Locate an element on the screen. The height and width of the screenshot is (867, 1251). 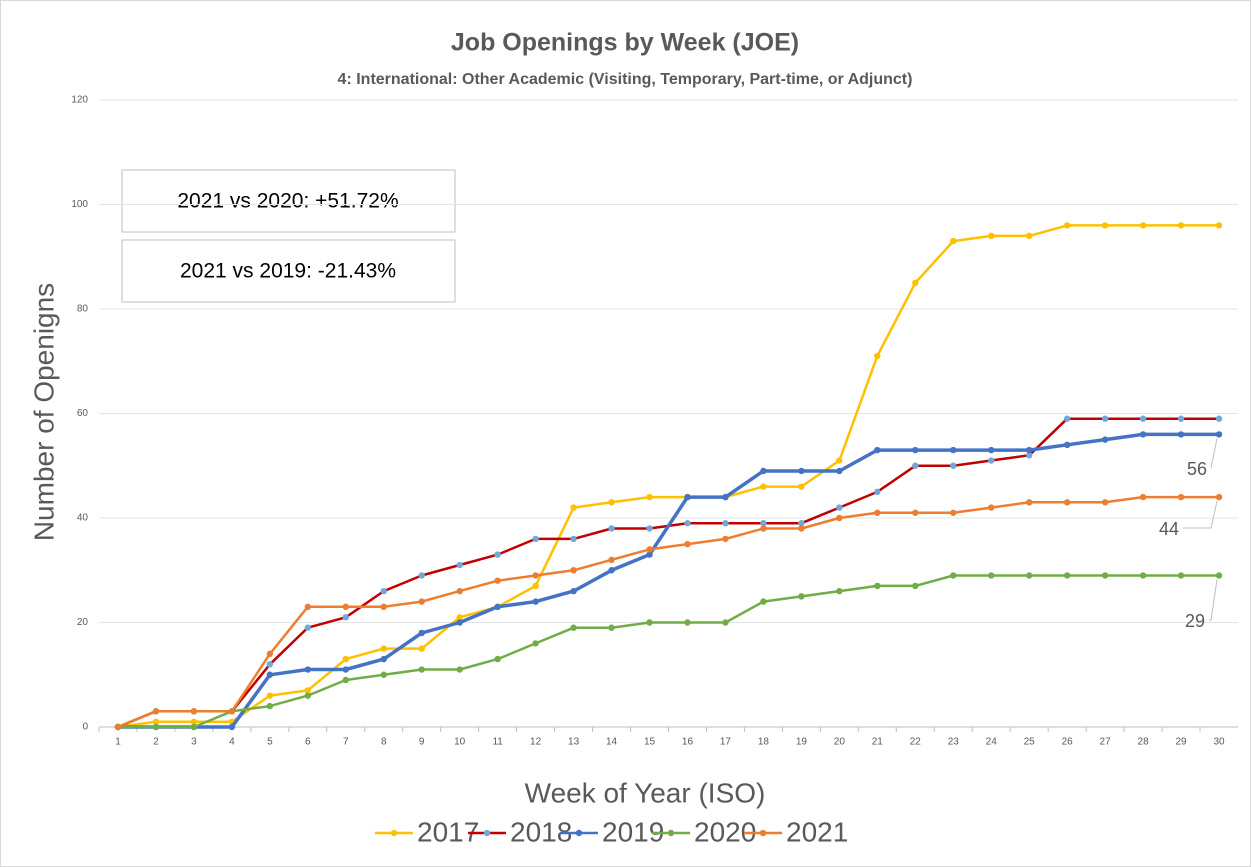
data-label: 29 is located at coordinates (1195, 621).